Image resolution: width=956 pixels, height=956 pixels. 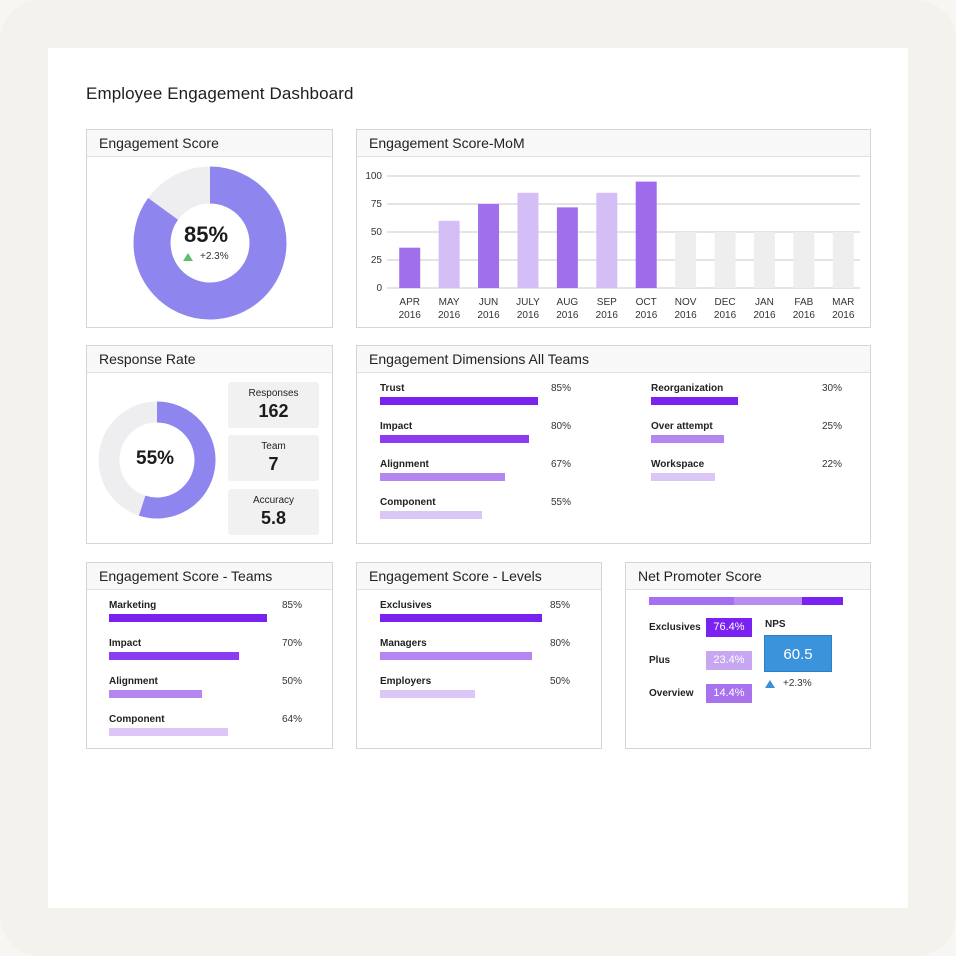 I want to click on row-percent: 70%, so click(x=292, y=643).